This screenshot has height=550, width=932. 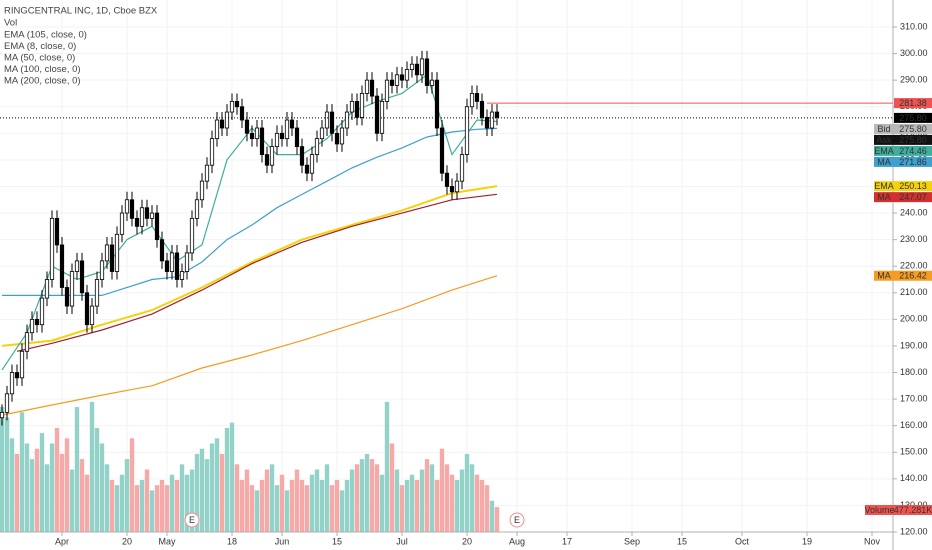 What do you see at coordinates (914, 398) in the screenshot?
I see `y-tick-label: 170.00` at bounding box center [914, 398].